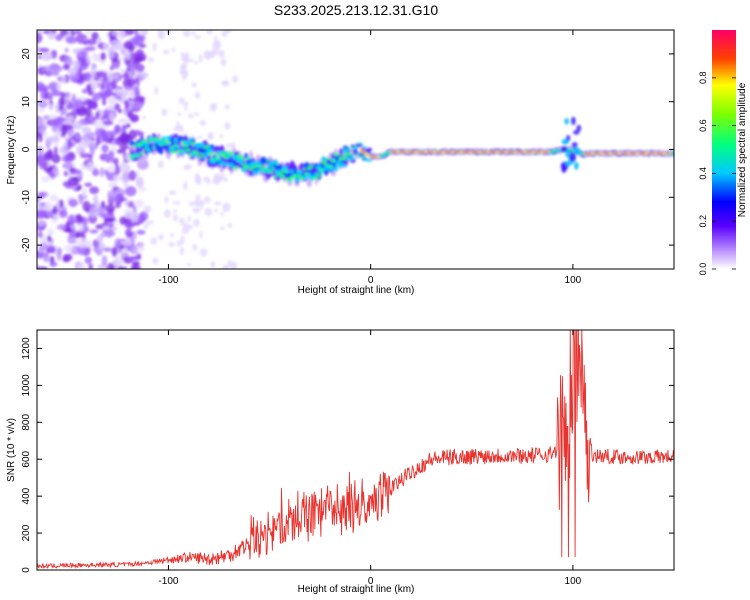 The height and width of the screenshot is (600, 750). Describe the element at coordinates (26, 458) in the screenshot. I see `snr-y-tick-label: 600` at that location.